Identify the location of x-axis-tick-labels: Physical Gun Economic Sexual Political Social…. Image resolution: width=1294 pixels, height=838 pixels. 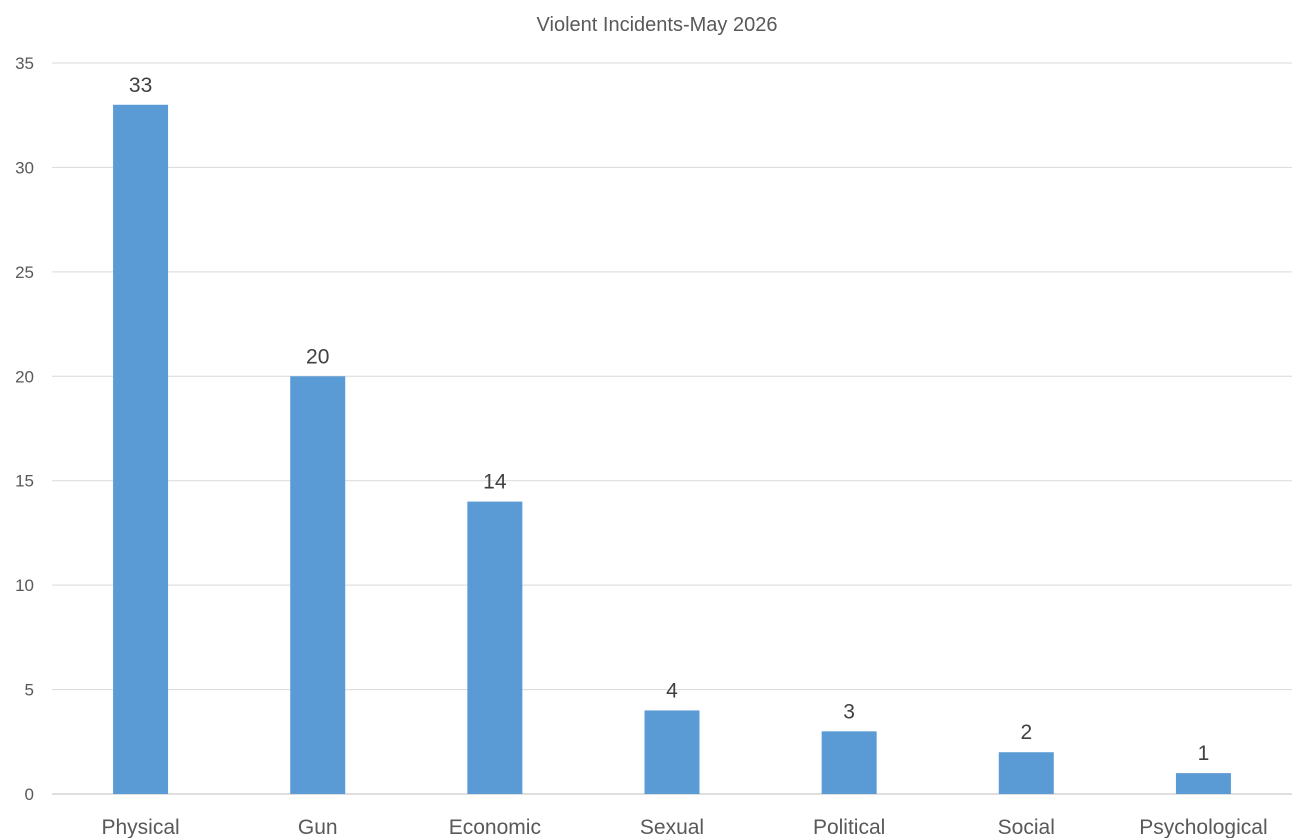
(684, 827).